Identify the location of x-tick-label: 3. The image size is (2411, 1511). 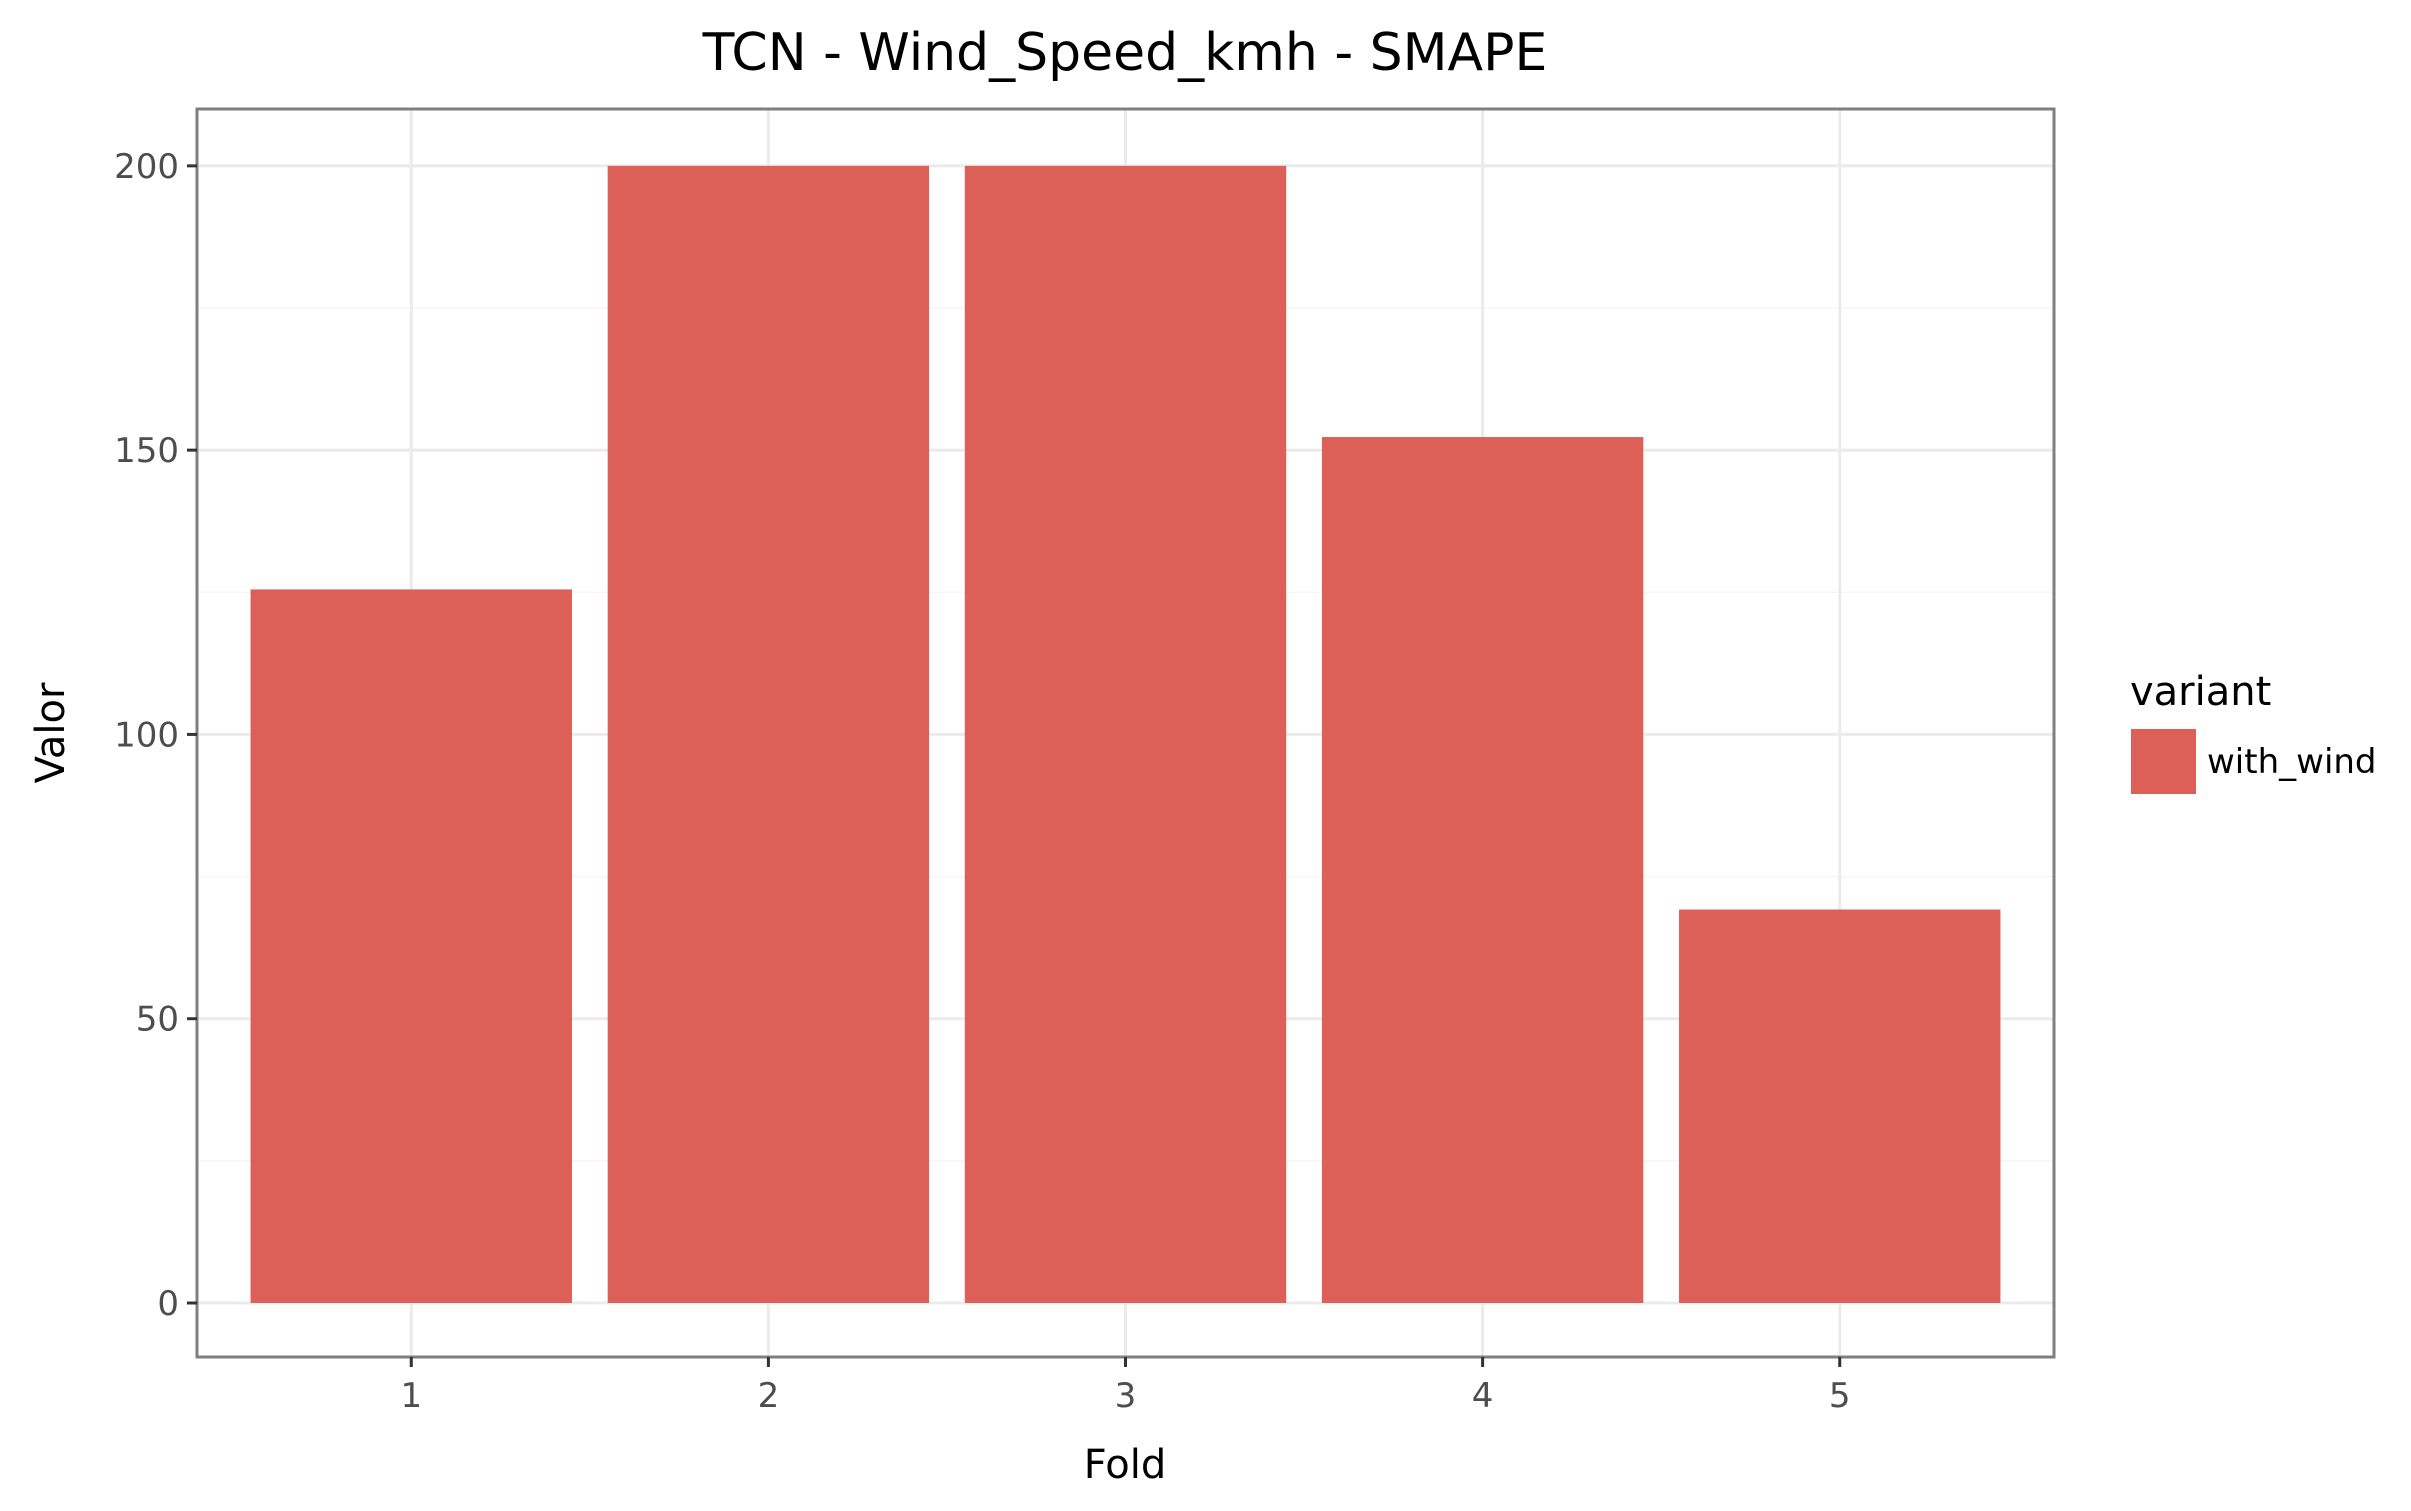
(1126, 1396).